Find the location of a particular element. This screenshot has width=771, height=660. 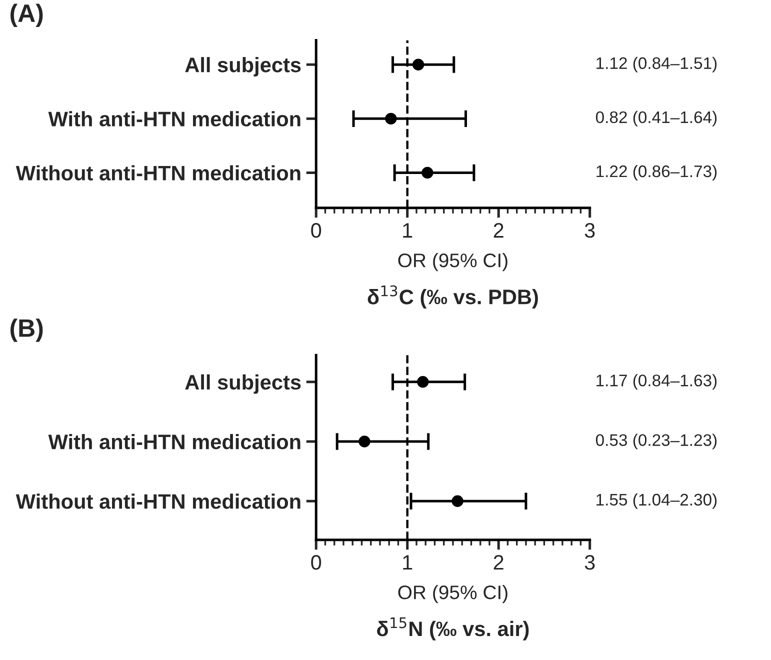

data-label: 1.55 (1.04–2.30) is located at coordinates (656, 501).